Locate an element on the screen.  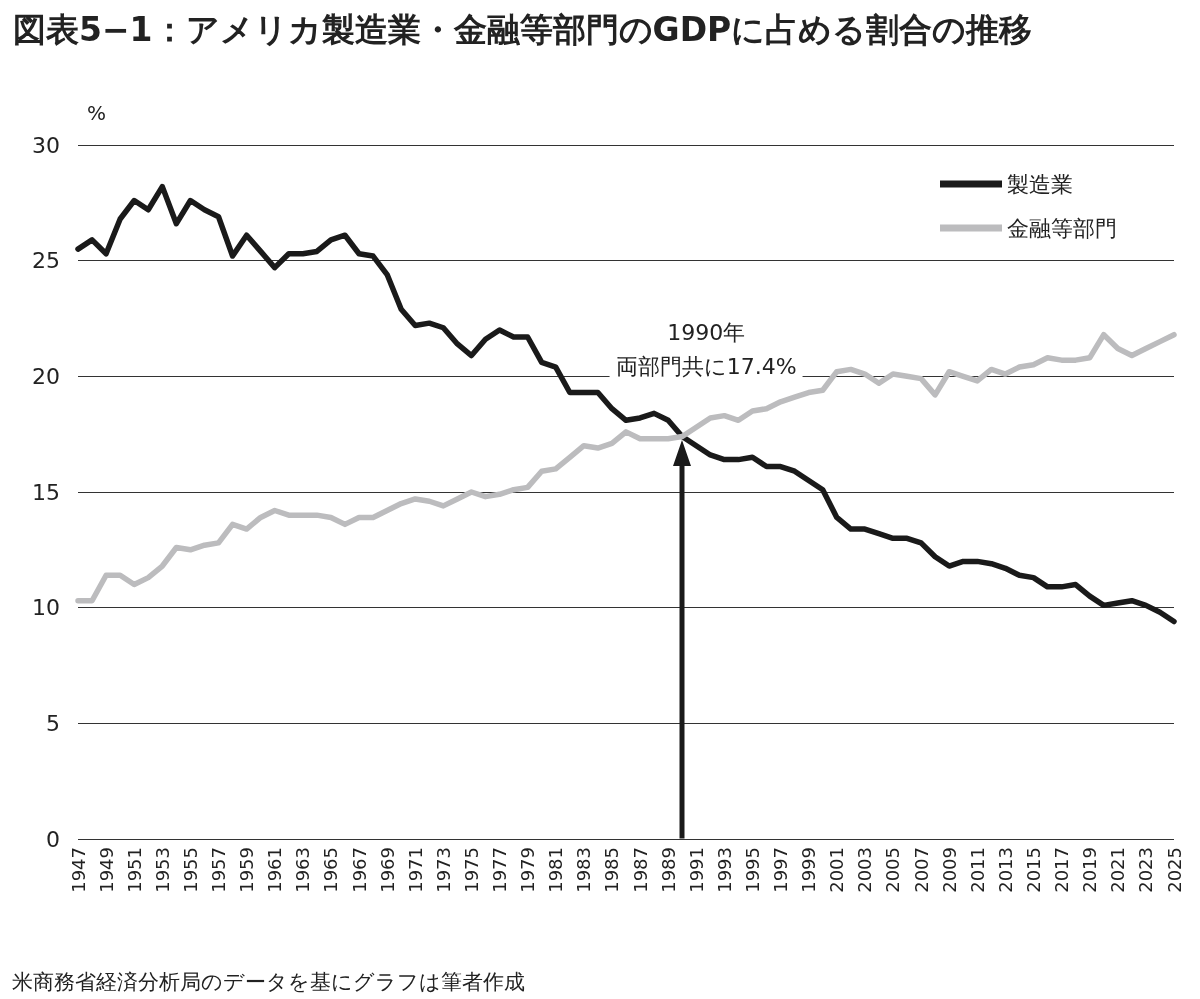
x-tick-label: 1987 is located at coordinates (640, 870).